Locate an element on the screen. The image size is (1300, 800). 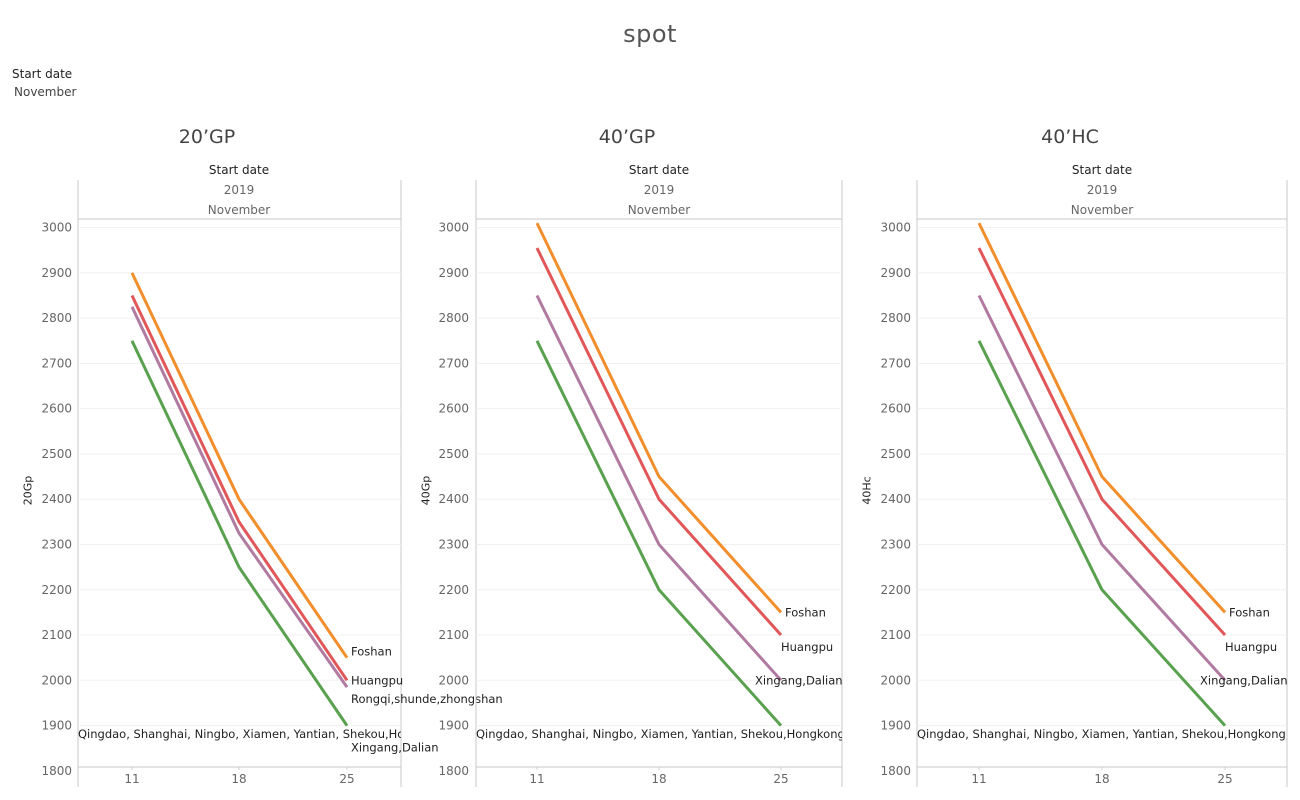
panel-title-40hc: 40’HC is located at coordinates (1070, 137).